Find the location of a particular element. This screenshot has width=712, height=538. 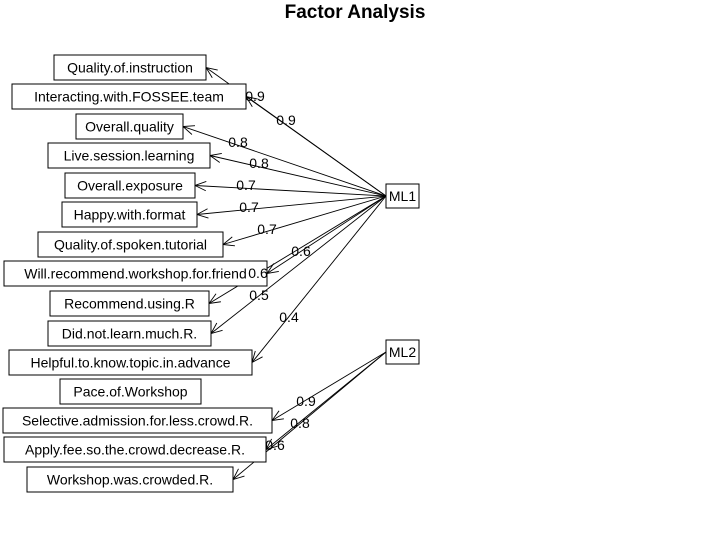

variable-node-apply-fee-so-the-crowd-decrease-r: Apply.fee.so.the.crowd.decrease.R. is located at coordinates (135, 449).